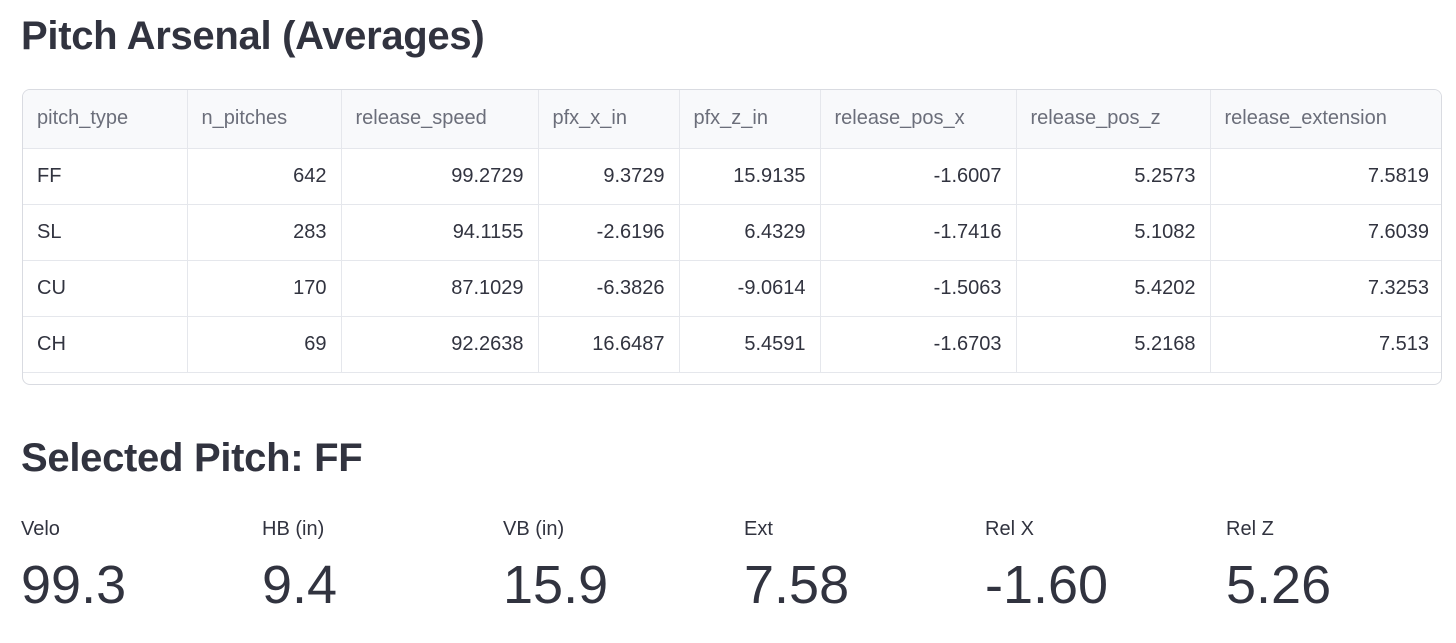 The width and height of the screenshot is (1456, 643). What do you see at coordinates (1325, 232) in the screenshot?
I see `cell-release-extension: 7.6039` at bounding box center [1325, 232].